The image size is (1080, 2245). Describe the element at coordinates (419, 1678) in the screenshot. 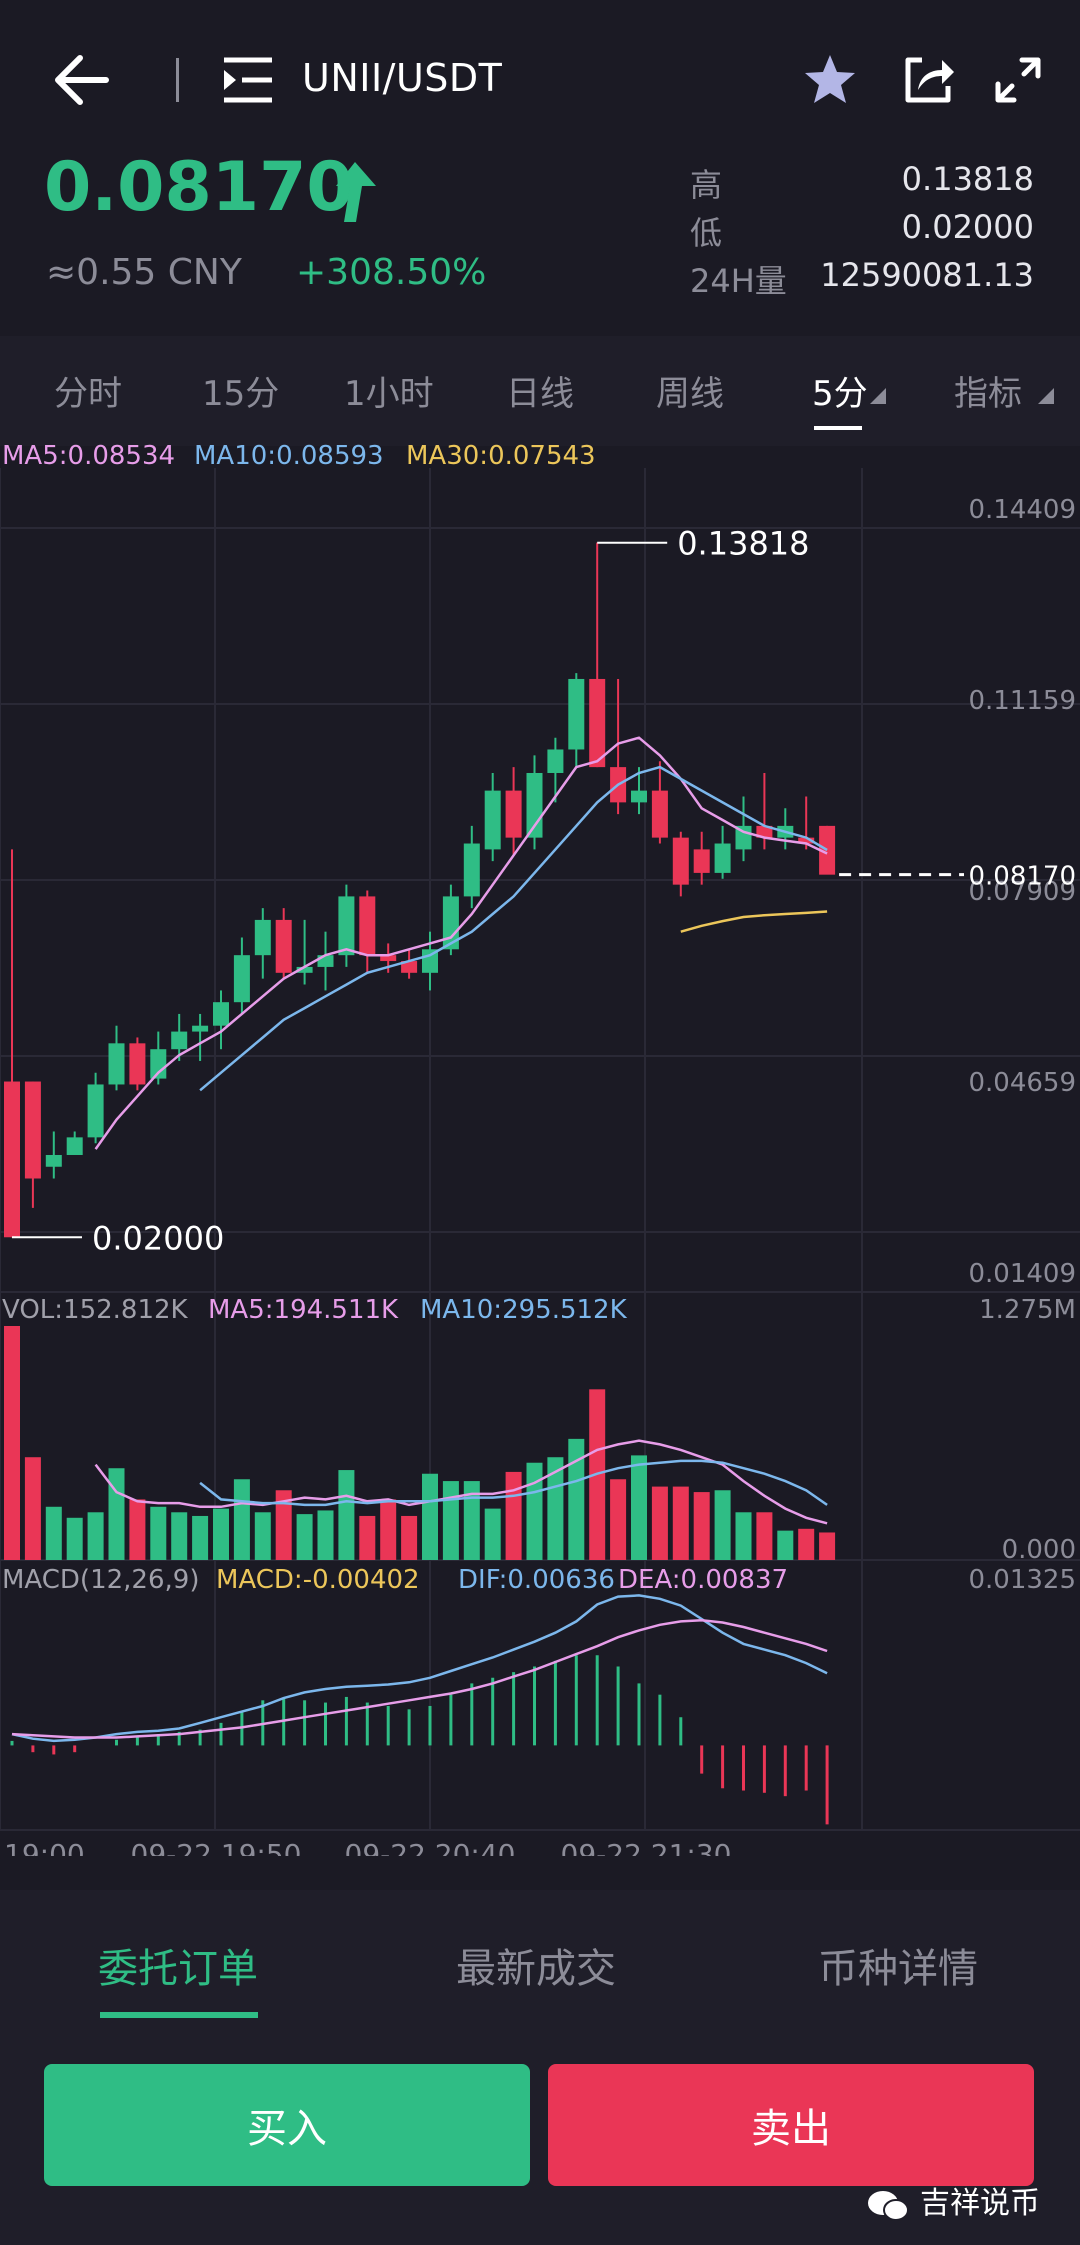

I see `macd-dea-line` at that location.